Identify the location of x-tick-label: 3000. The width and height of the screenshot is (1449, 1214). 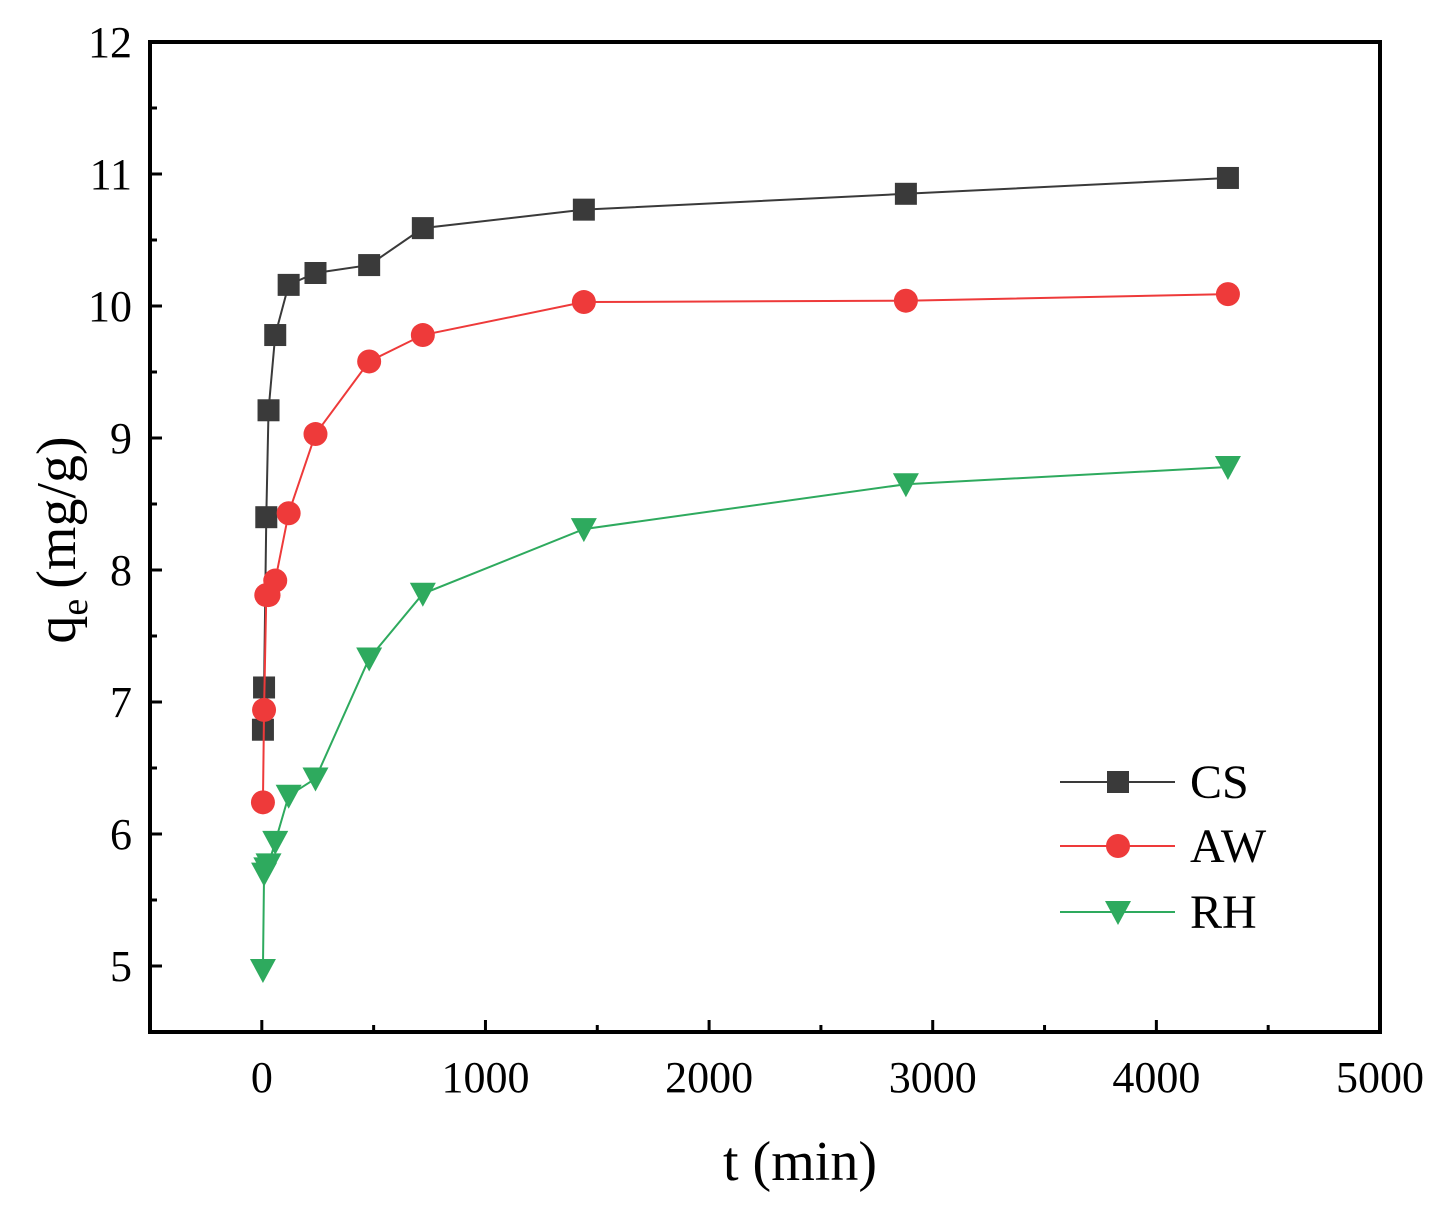
(933, 1077).